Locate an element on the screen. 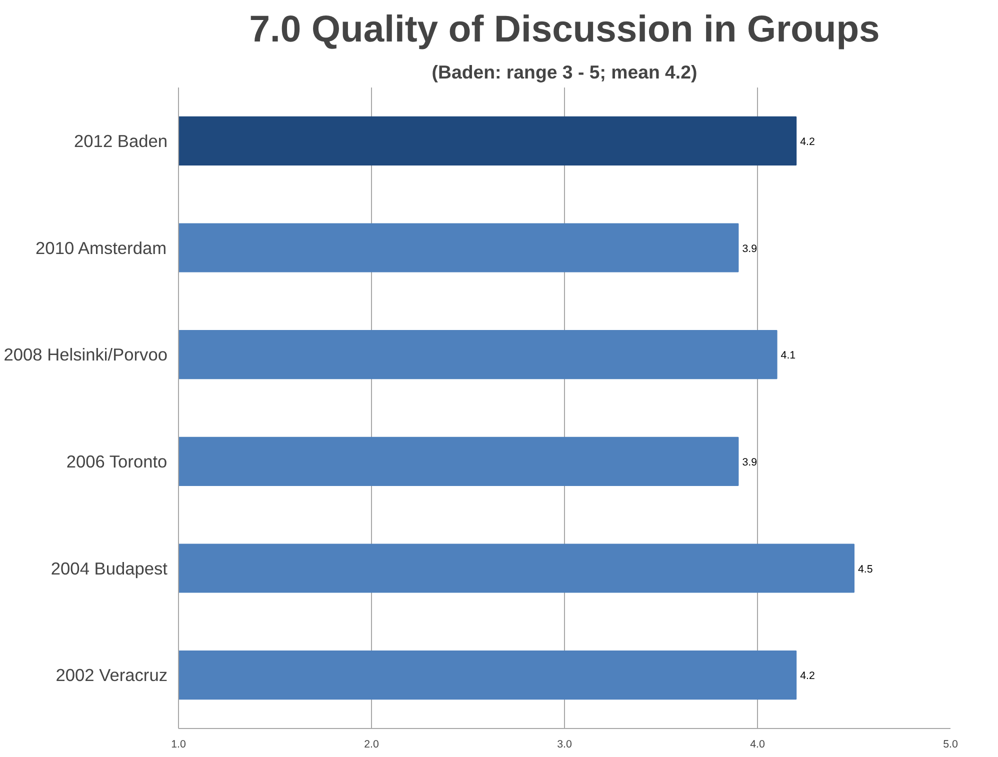  chart-title: 7.0 Quality of Discussion in Groups is located at coordinates (564, 29).